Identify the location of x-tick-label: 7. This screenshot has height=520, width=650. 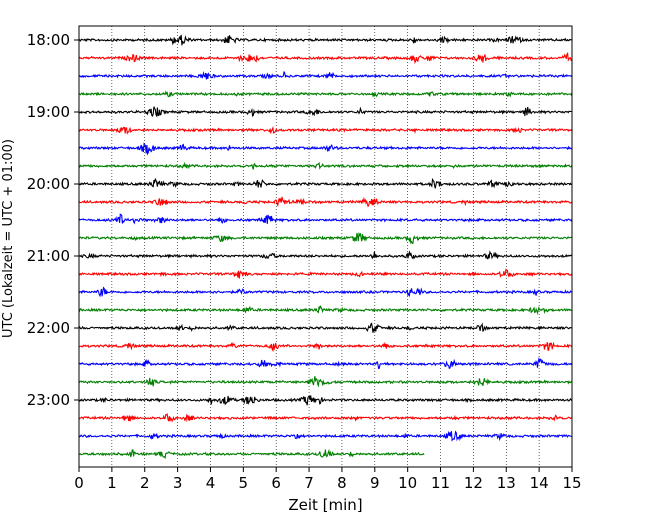
(309, 483).